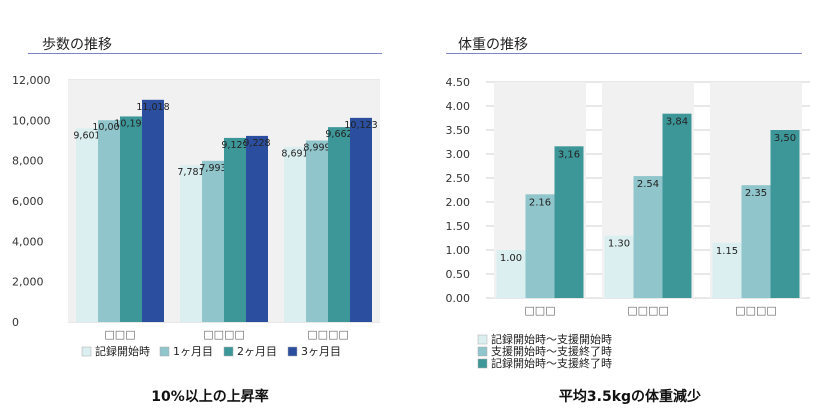 The height and width of the screenshot is (416, 840). What do you see at coordinates (193, 351) in the screenshot?
I see `steps-legend-label: 1ヶ月目` at bounding box center [193, 351].